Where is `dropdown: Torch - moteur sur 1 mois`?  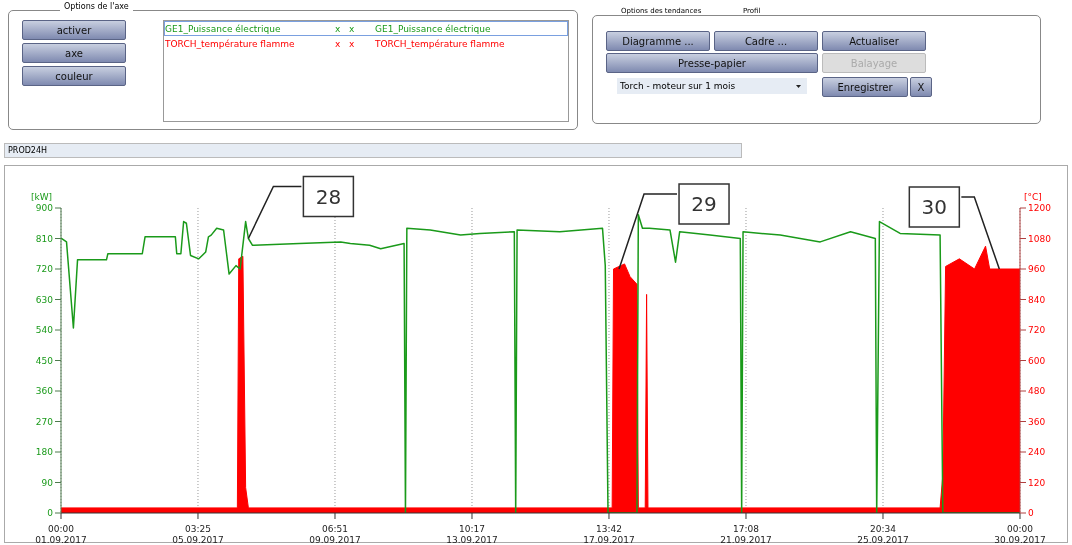 dropdown: Torch - moteur sur 1 mois is located at coordinates (712, 86).